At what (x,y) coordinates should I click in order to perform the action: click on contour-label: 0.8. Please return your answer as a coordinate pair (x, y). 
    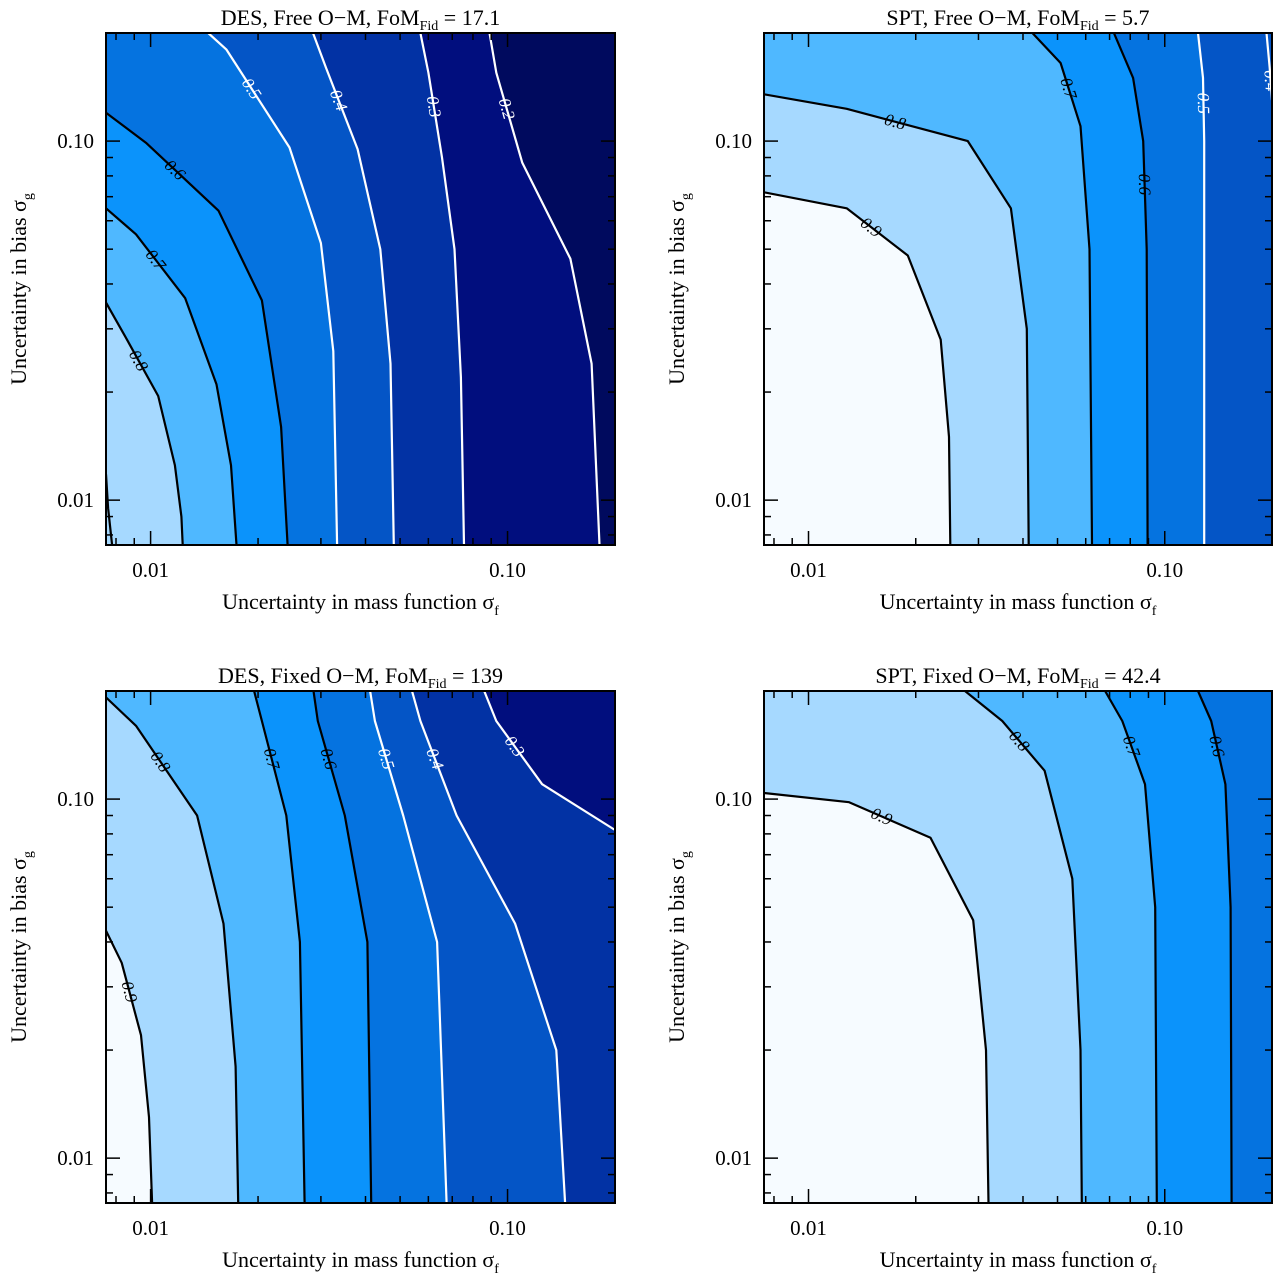
    Looking at the image, I should click on (895, 122).